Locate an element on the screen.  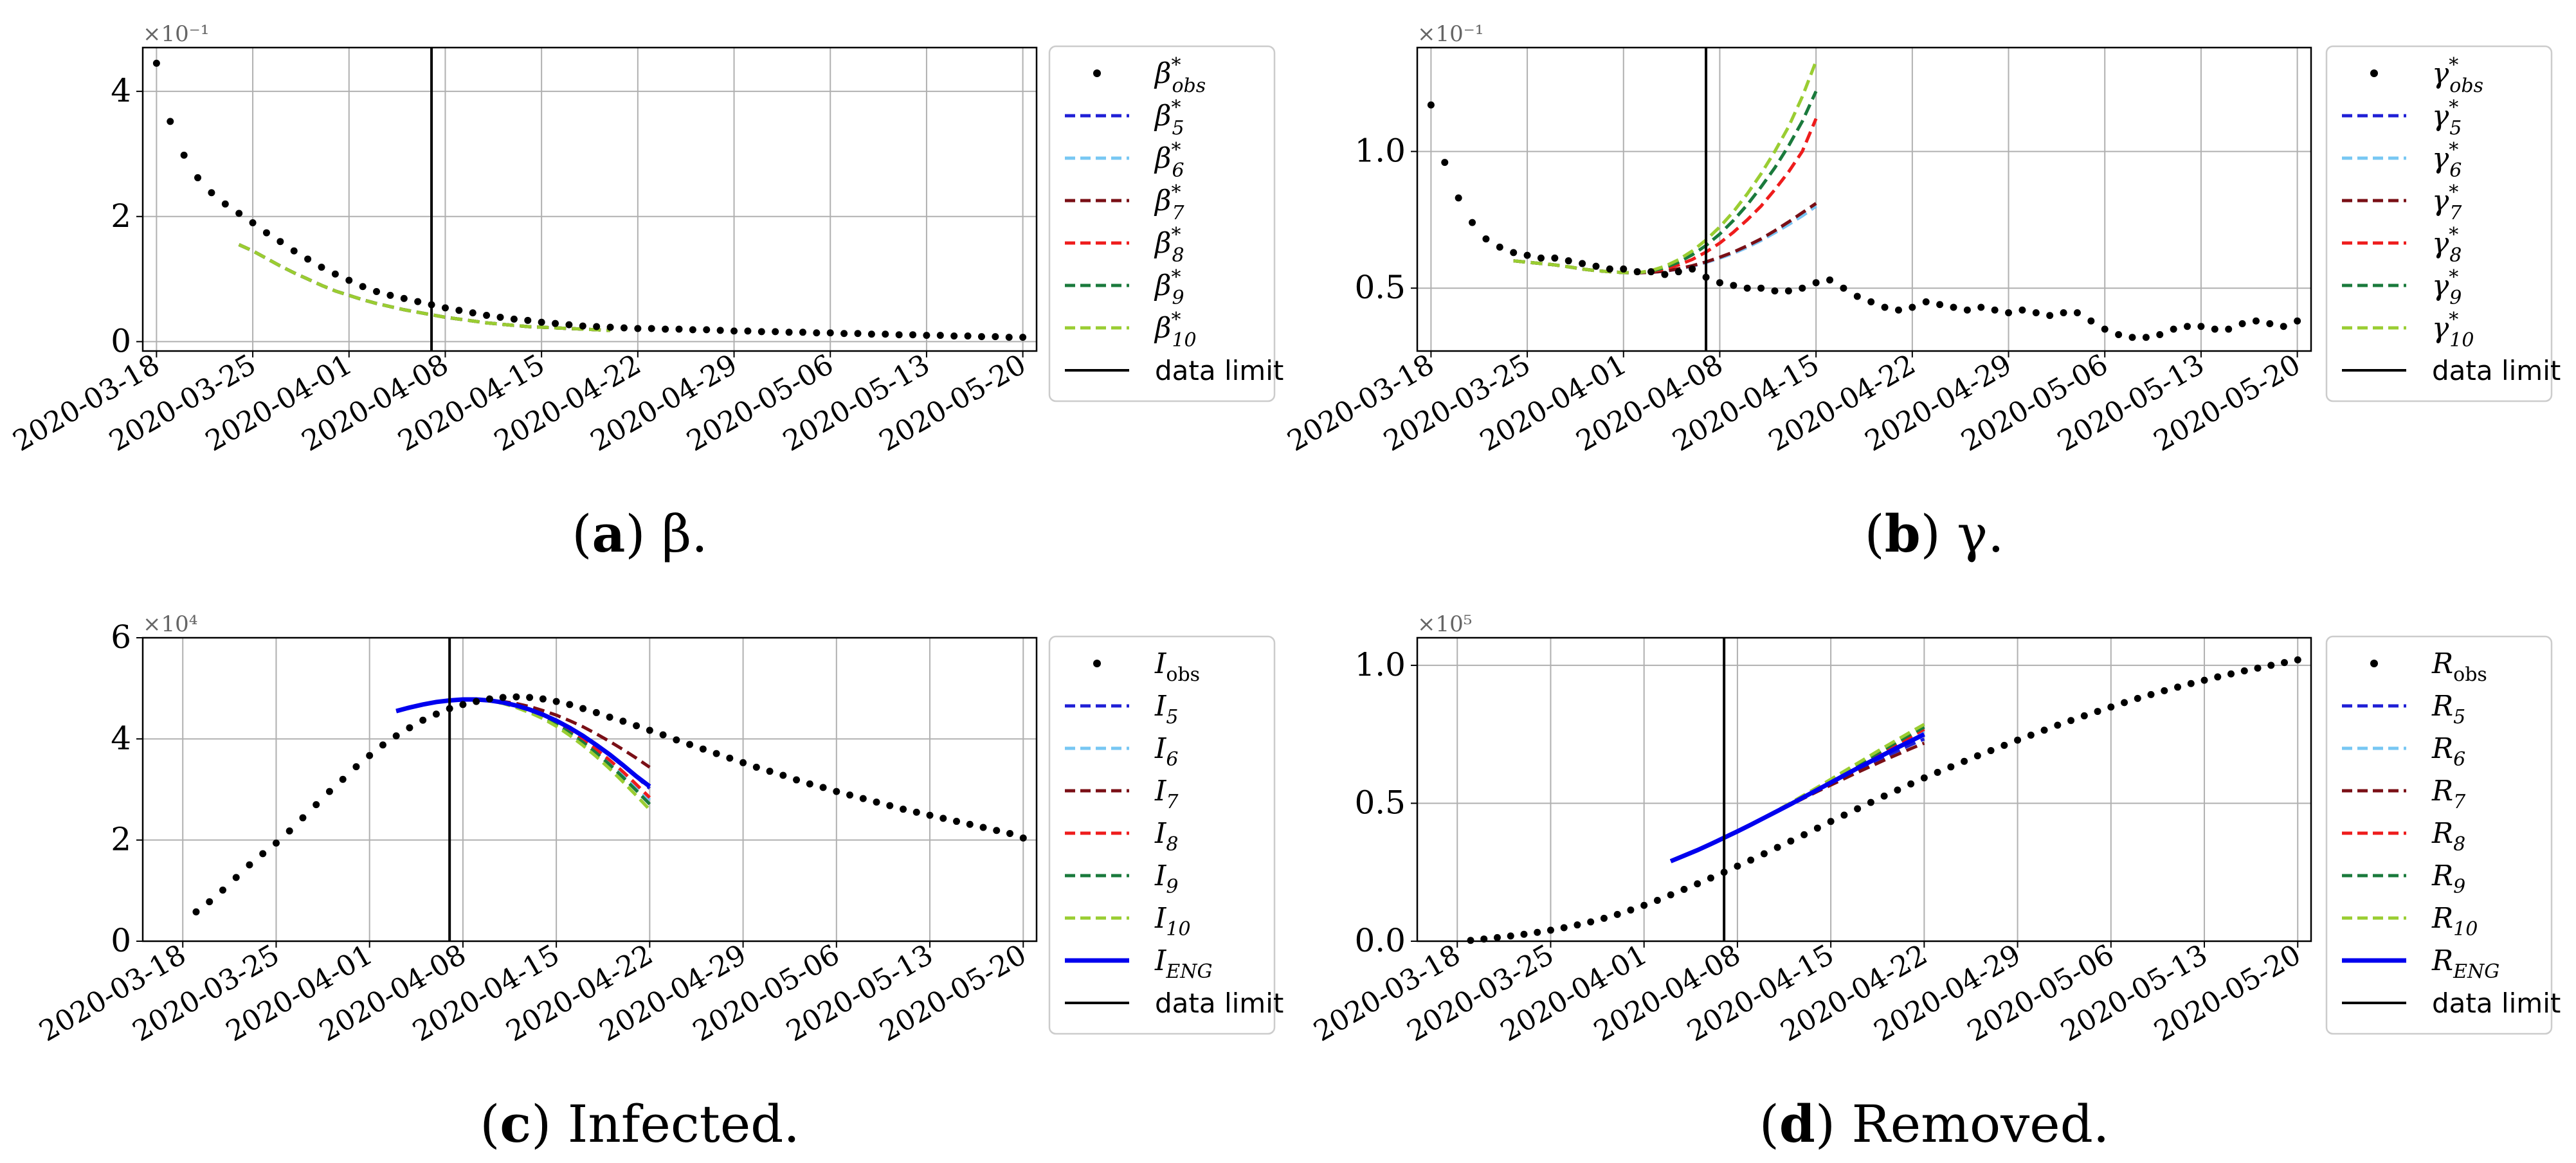
legend-label: γ* 8 is located at coordinates (2447, 245).